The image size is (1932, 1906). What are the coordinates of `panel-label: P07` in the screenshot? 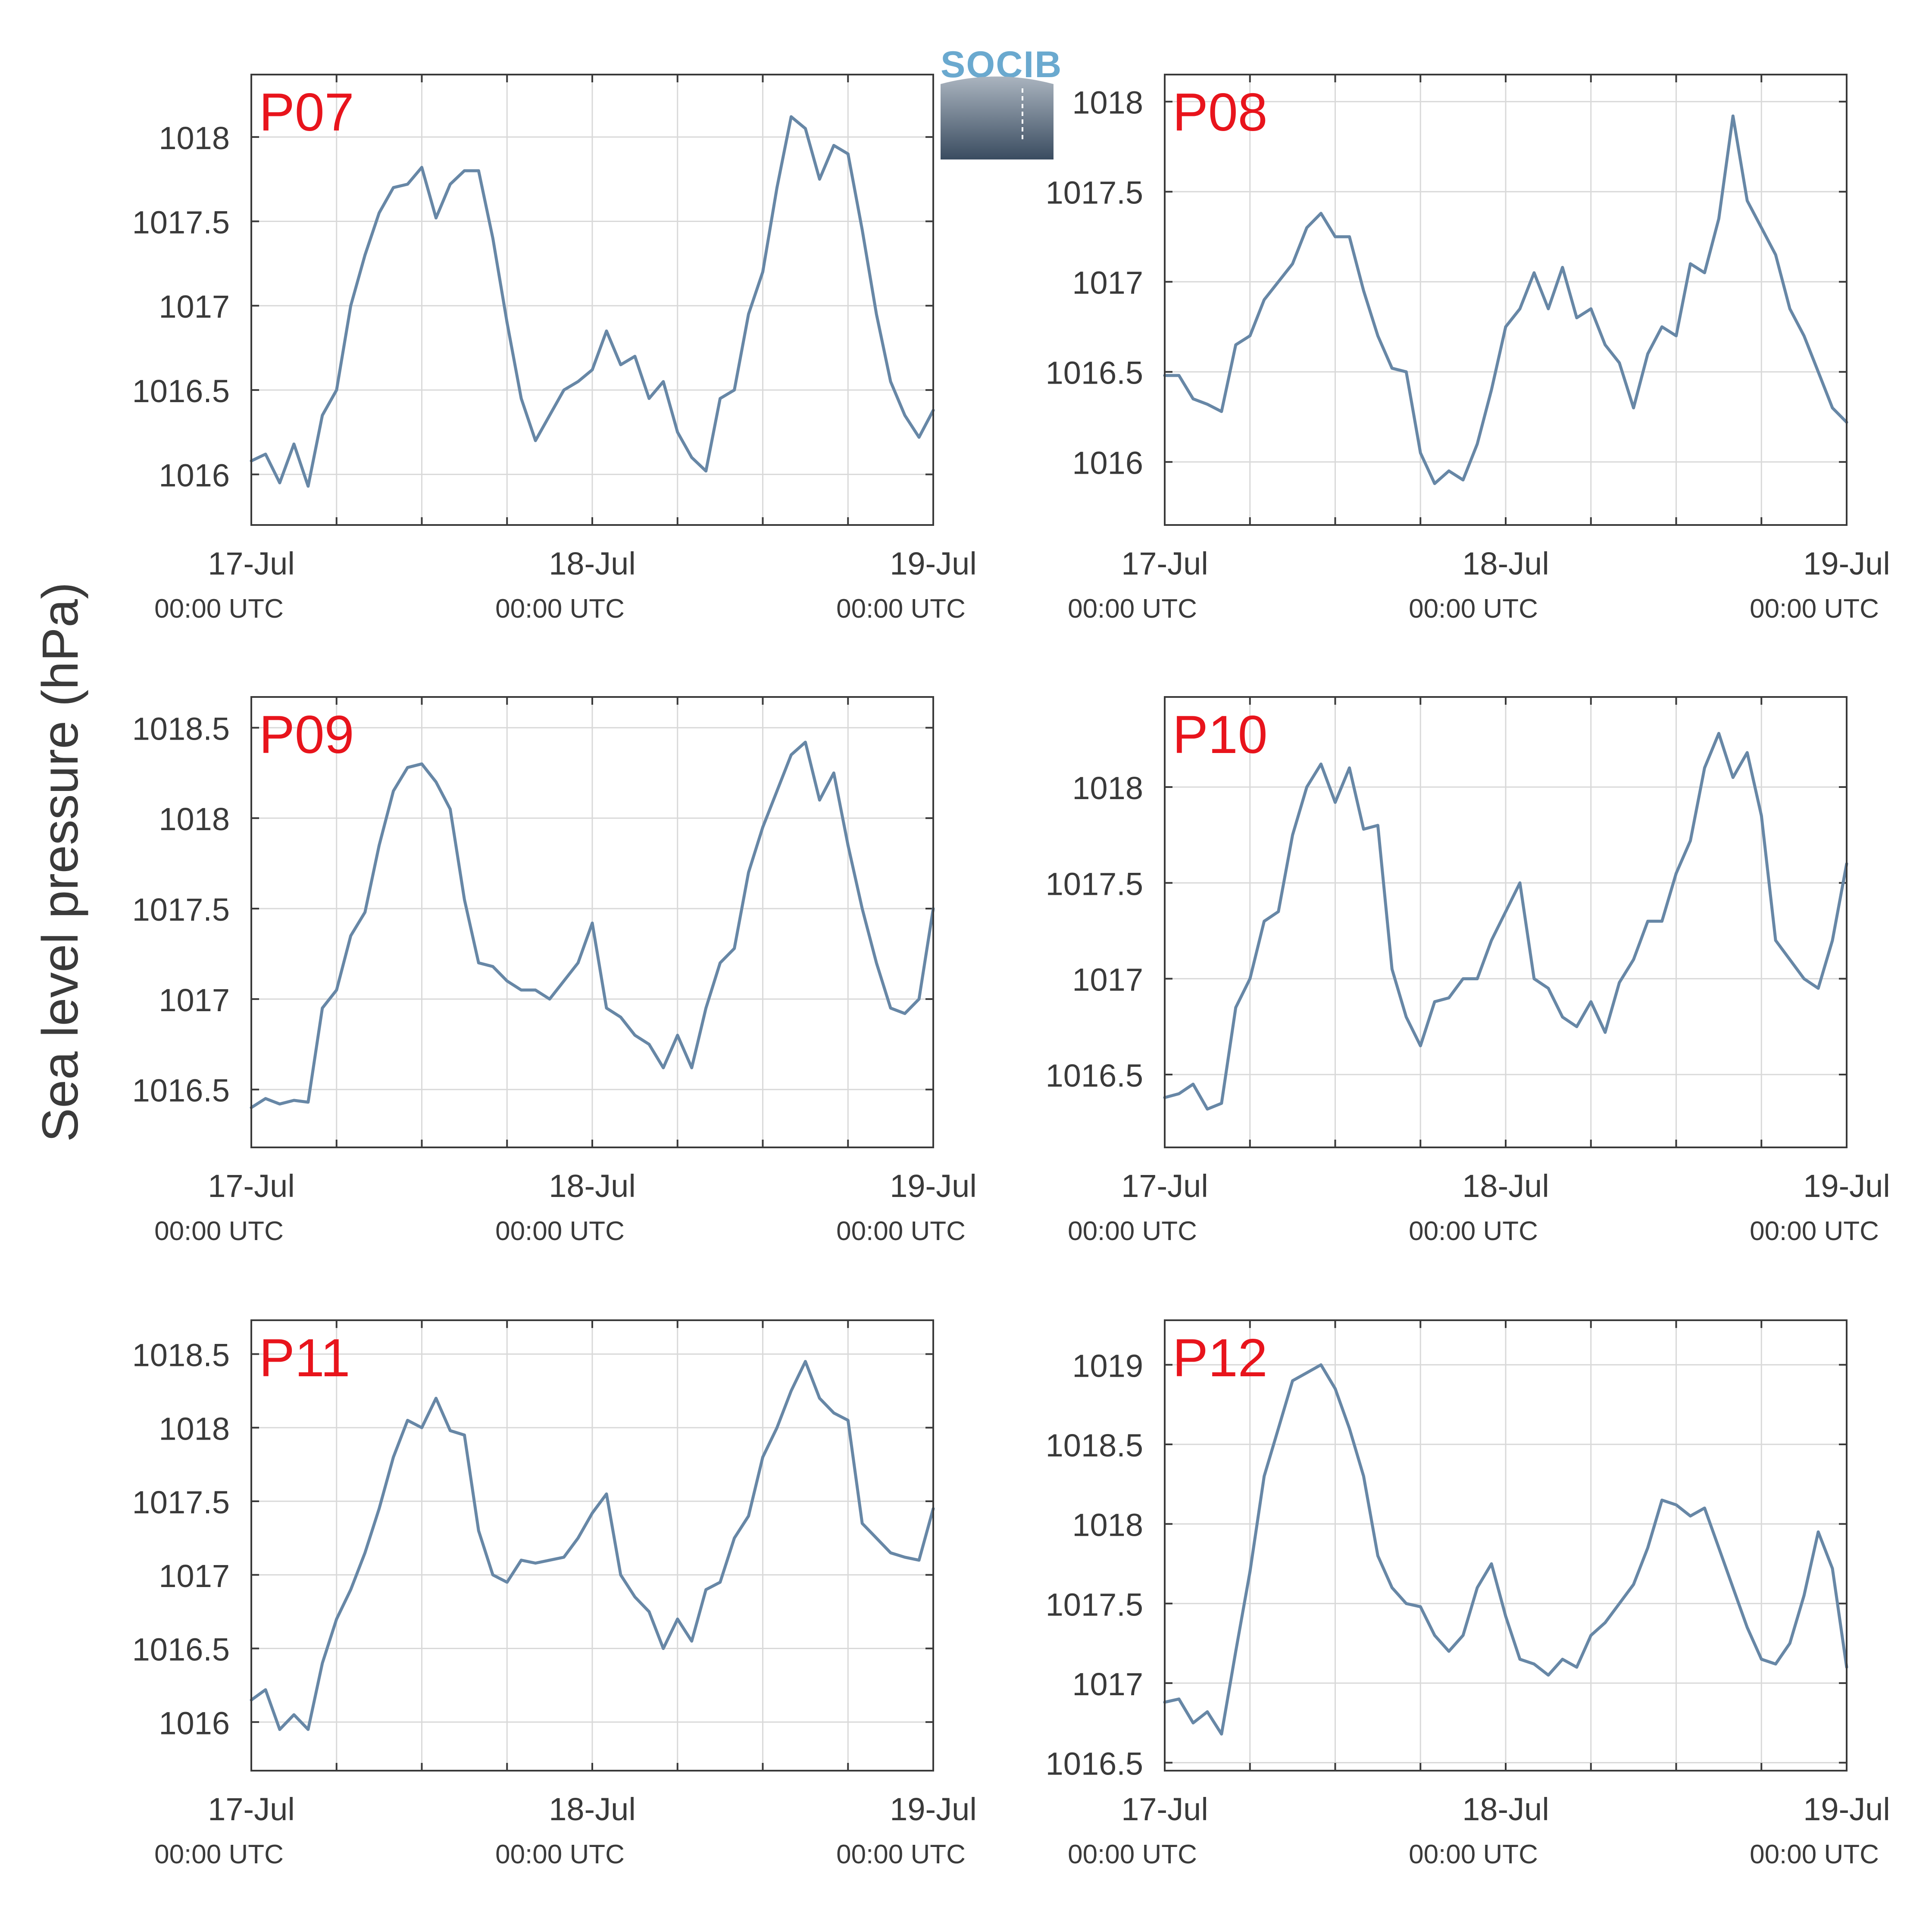 It's located at (307, 112).